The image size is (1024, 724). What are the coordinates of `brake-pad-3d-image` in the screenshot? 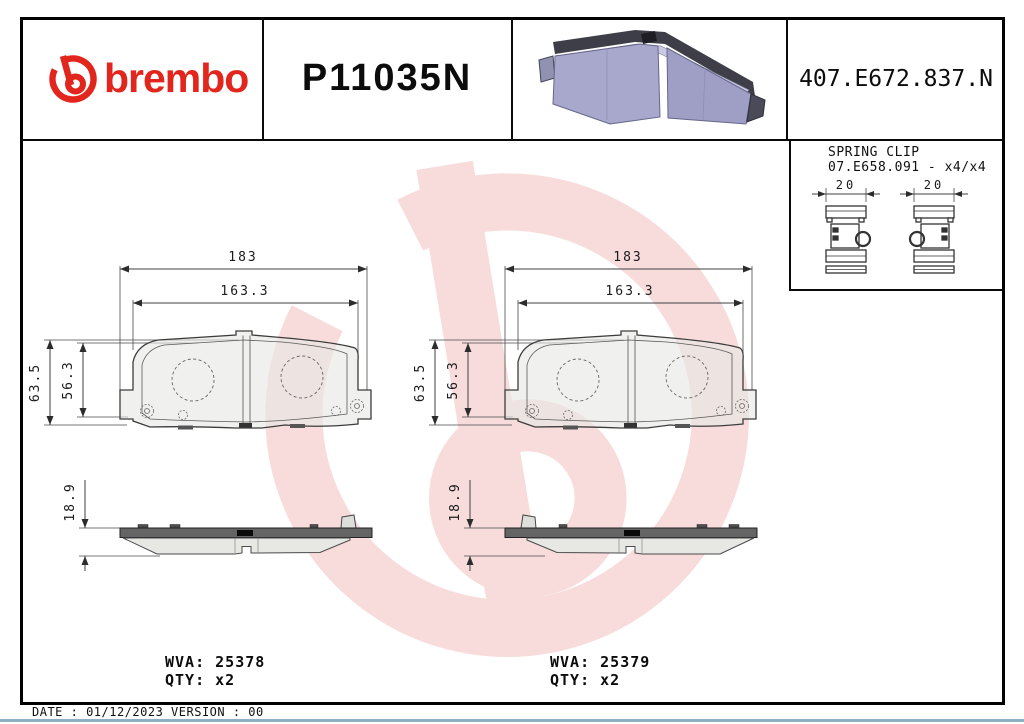 It's located at (652, 77).